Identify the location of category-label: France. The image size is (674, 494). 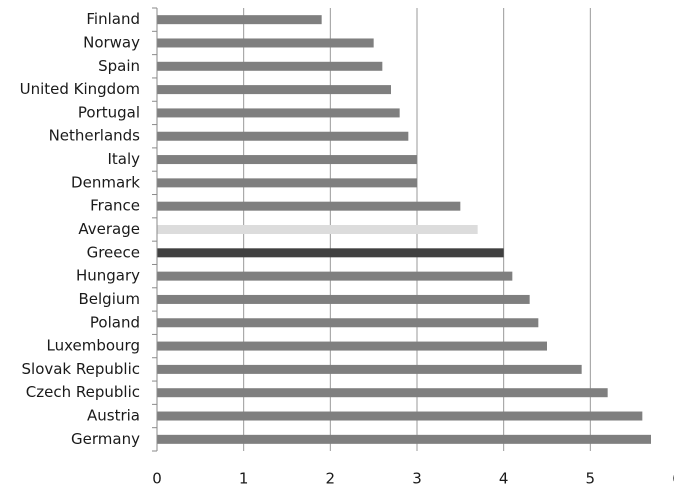
(115, 206).